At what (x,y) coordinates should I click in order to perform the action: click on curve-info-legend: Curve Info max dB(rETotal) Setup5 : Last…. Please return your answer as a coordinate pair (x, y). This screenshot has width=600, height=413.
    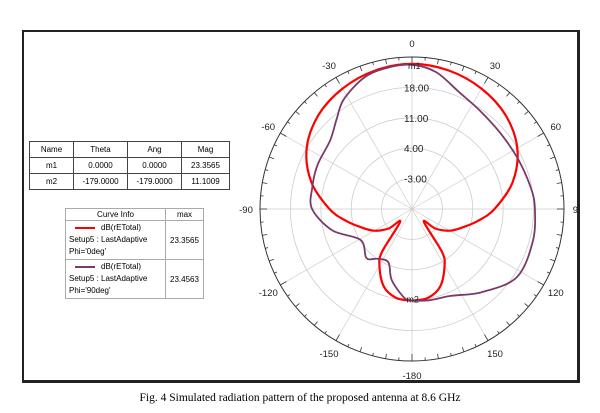
    Looking at the image, I should click on (134, 253).